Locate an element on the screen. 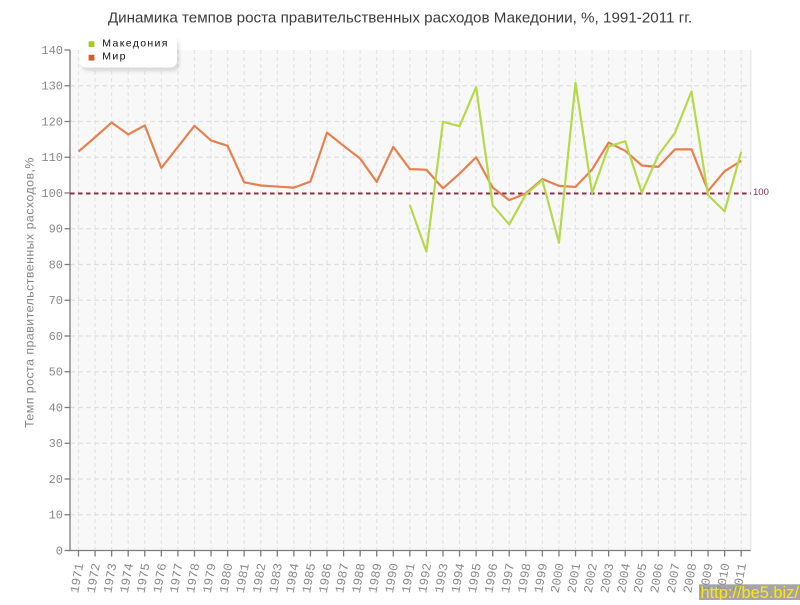 The width and height of the screenshot is (800, 605). svg-text: 1971 is located at coordinates (77, 578).